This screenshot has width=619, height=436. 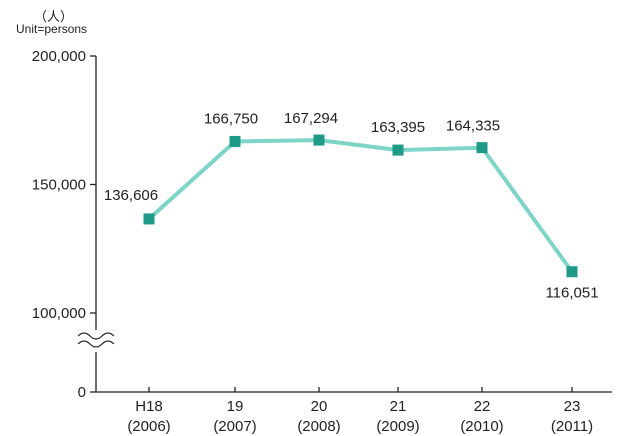 What do you see at coordinates (398, 406) in the screenshot?
I see `x-tick-label: 21` at bounding box center [398, 406].